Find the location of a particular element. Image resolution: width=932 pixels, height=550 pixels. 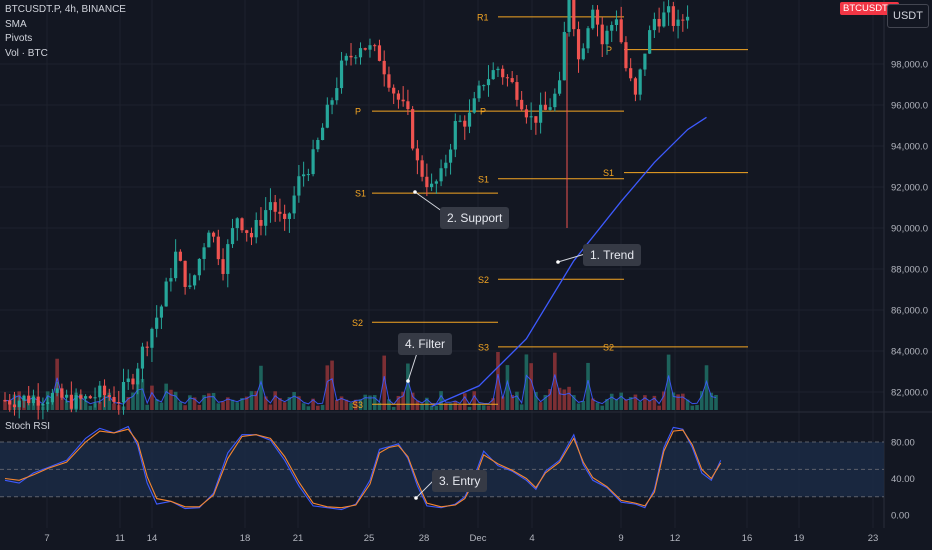

stoch-k-line is located at coordinates (363, 468).